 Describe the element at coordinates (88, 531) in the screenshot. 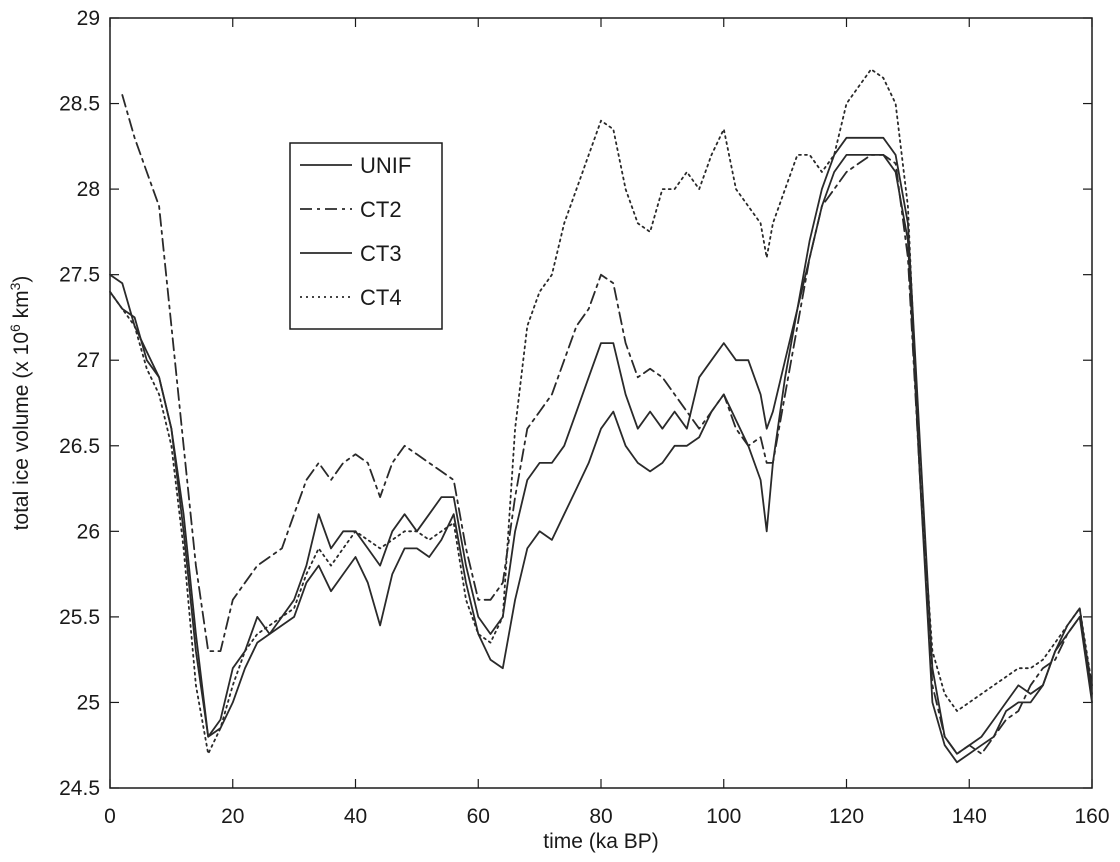

I see `y-tick-label: 26` at that location.